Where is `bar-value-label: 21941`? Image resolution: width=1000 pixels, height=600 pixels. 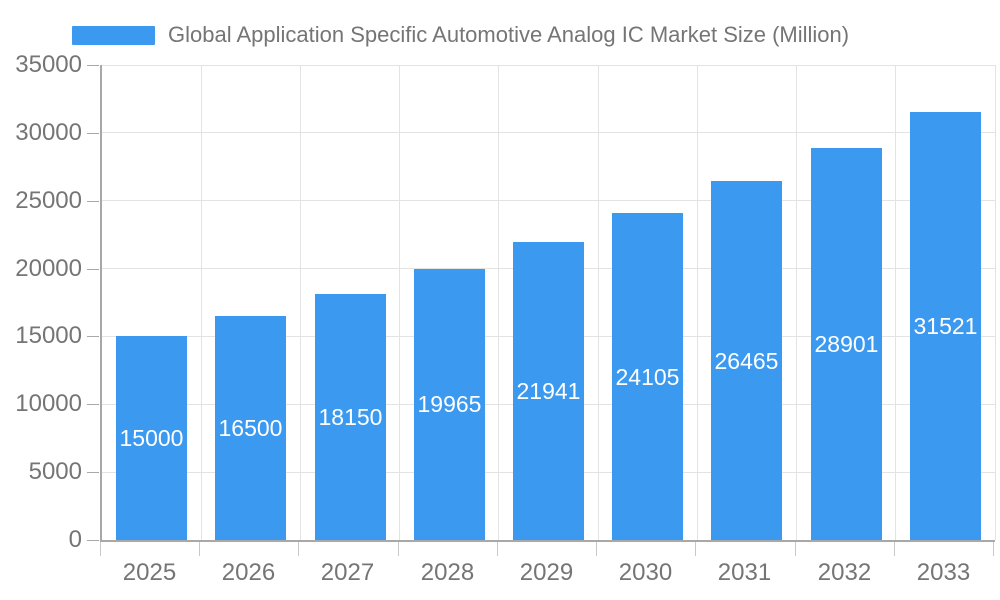
bar-value-label: 21941 is located at coordinates (548, 391).